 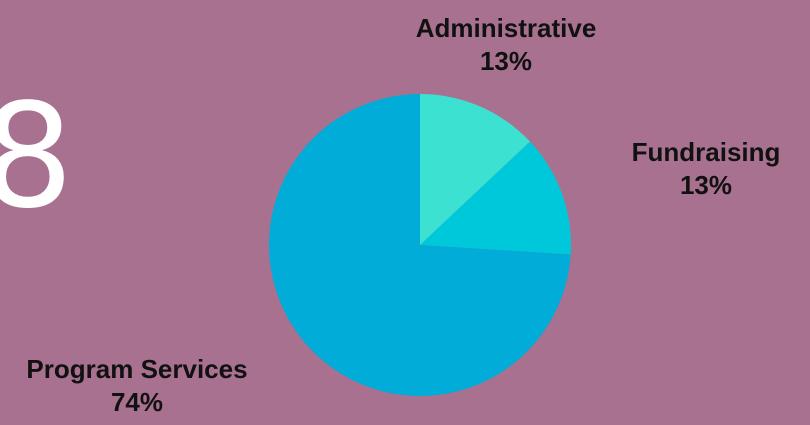 I want to click on pie-slice-administrative, so click(x=475, y=169).